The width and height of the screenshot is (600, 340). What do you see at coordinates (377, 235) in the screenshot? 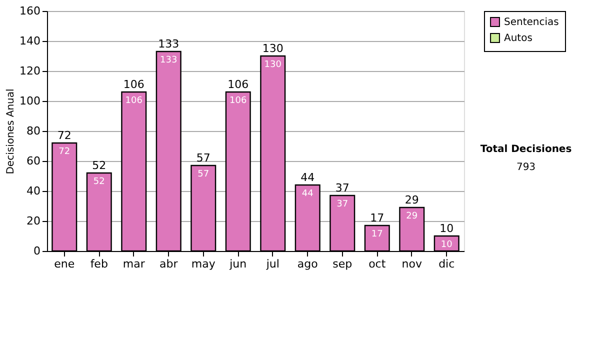
I see `data-label: 17` at bounding box center [377, 235].